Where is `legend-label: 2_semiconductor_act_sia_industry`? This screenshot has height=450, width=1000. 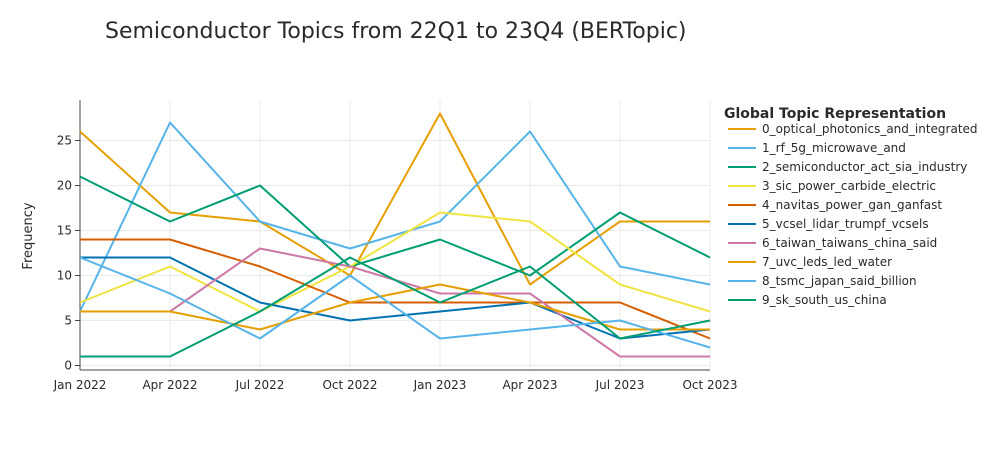 legend-label: 2_semiconductor_act_sia_industry is located at coordinates (864, 167).